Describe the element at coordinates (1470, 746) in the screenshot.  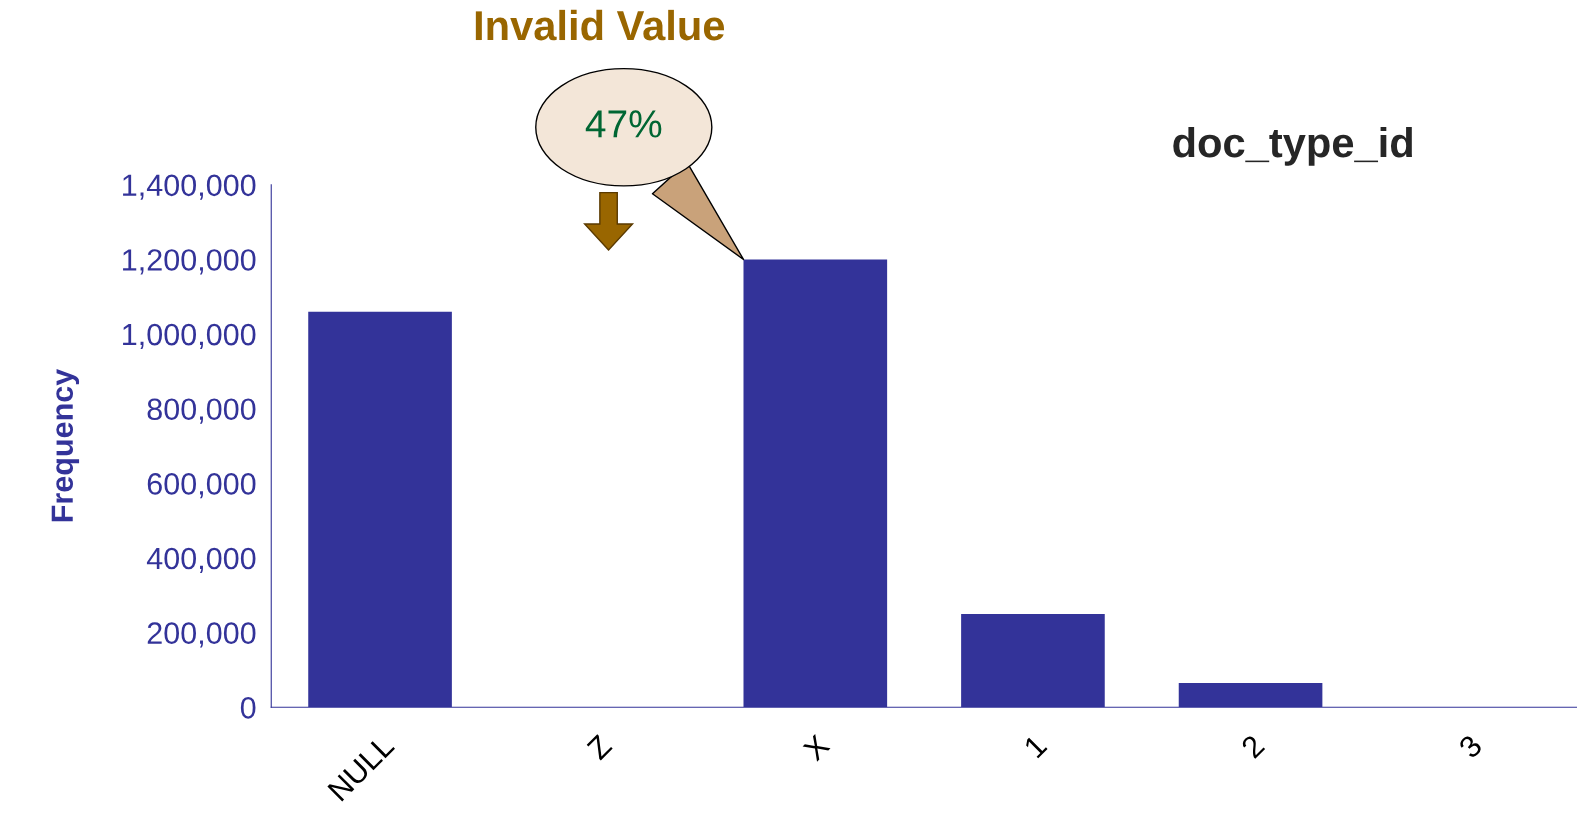
I see `x-tick-label: 3` at that location.